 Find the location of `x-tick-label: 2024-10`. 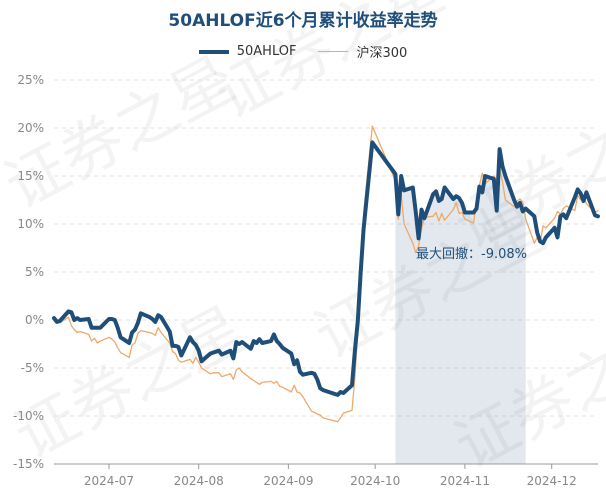

x-tick-label: 2024-10 is located at coordinates (375, 481).